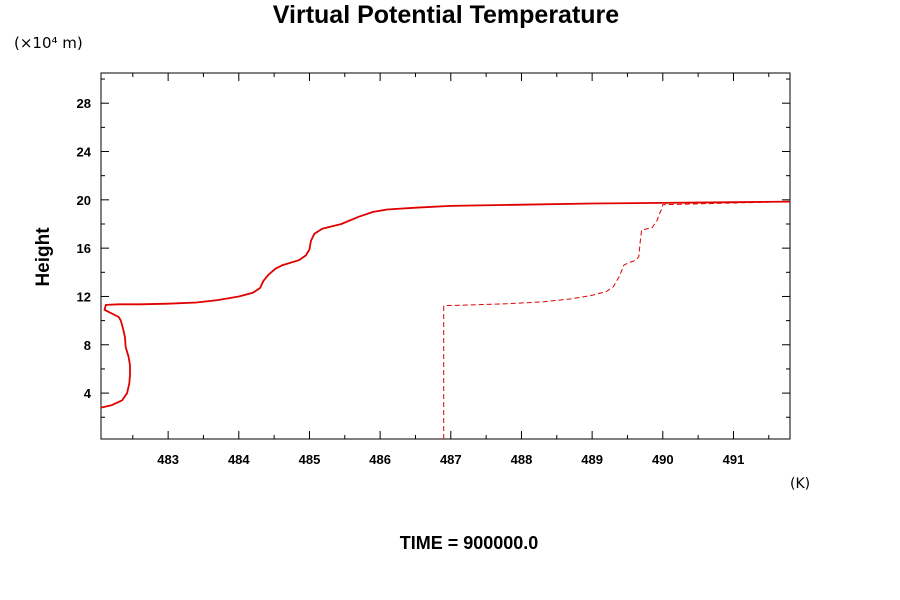 This screenshot has width=900, height=600. Describe the element at coordinates (451, 459) in the screenshot. I see `x-tick-label: 487` at that location.